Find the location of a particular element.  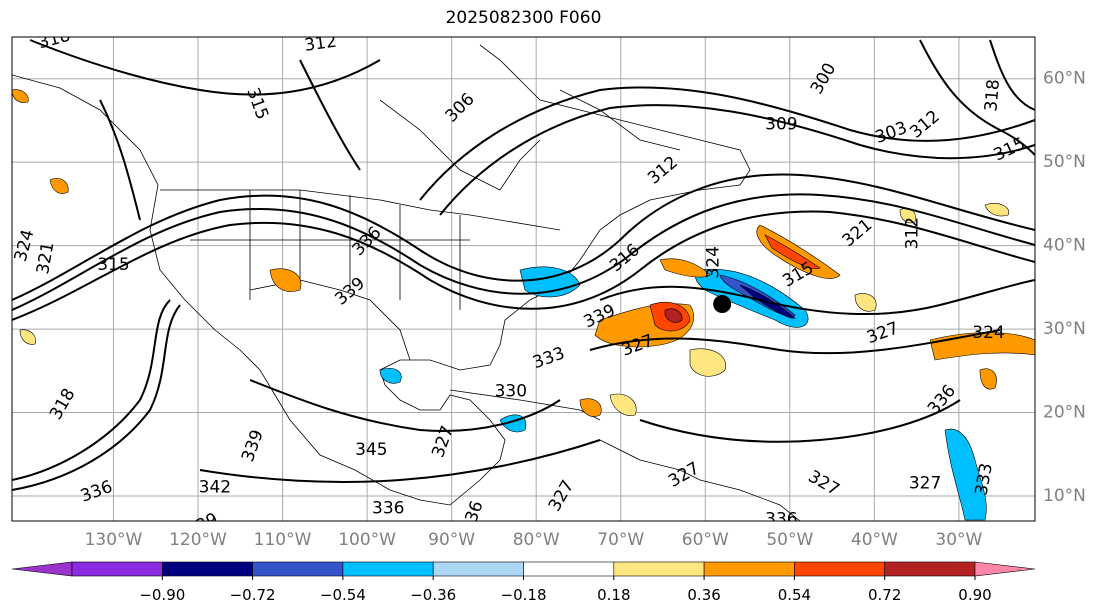

colorbar-tick-label: −0.18 is located at coordinates (524, 595).